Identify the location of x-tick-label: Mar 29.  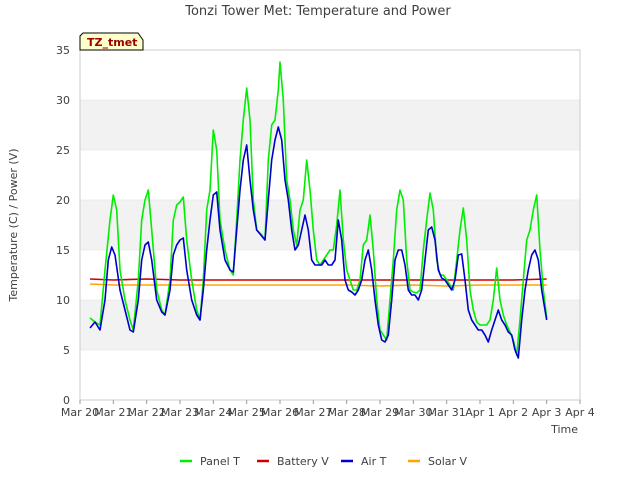
(380, 412).